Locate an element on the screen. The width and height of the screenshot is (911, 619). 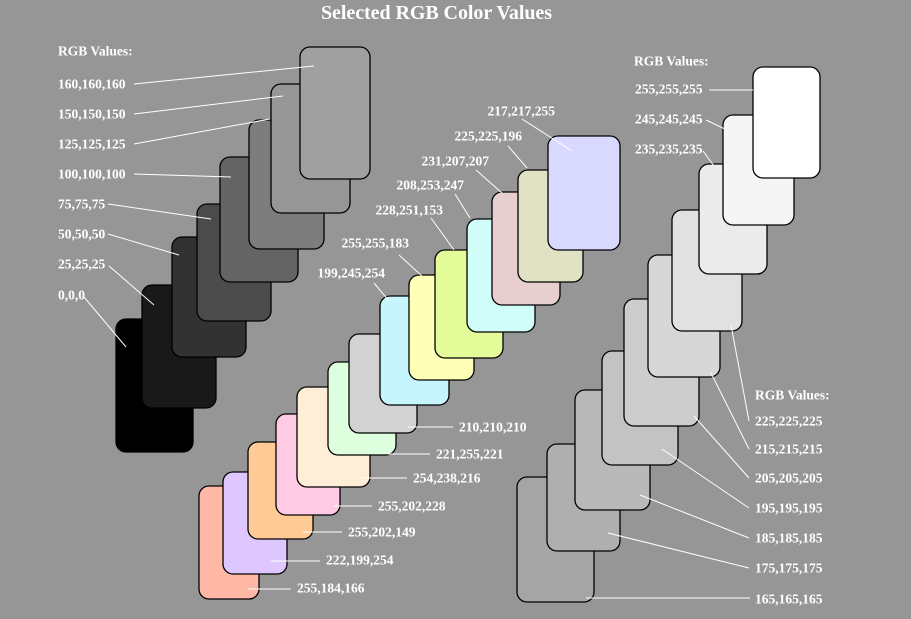
svg-text: 195,195,195 is located at coordinates (789, 508).